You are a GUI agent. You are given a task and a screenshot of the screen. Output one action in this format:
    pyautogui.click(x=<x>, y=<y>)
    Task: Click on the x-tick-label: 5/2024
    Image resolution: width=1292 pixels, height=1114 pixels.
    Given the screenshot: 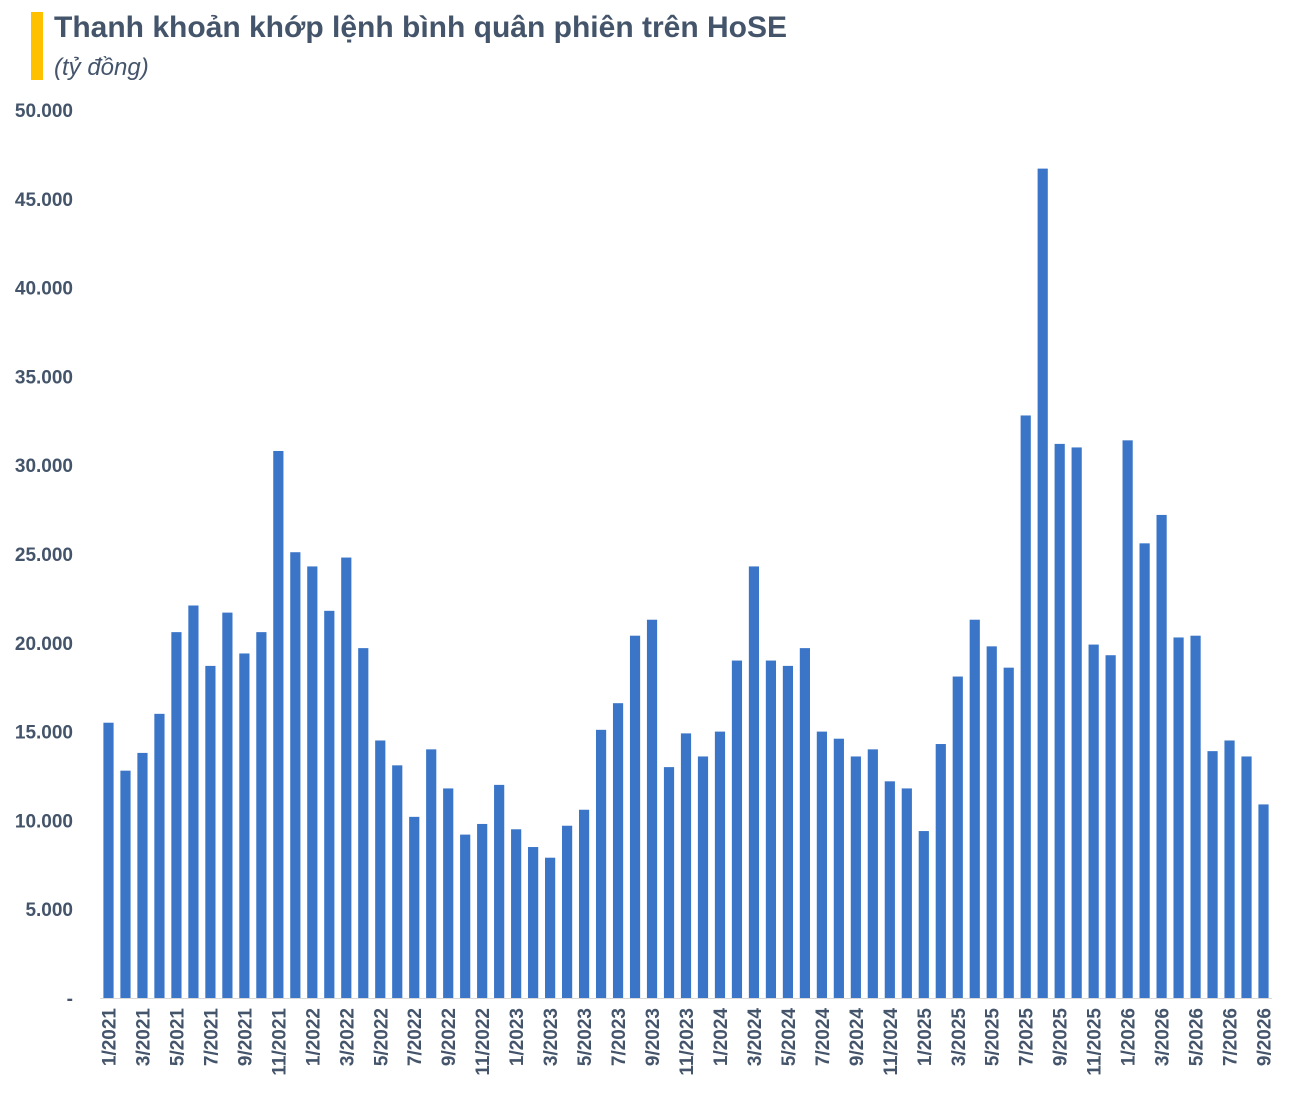 What is the action you would take?
    pyautogui.click(x=789, y=1037)
    